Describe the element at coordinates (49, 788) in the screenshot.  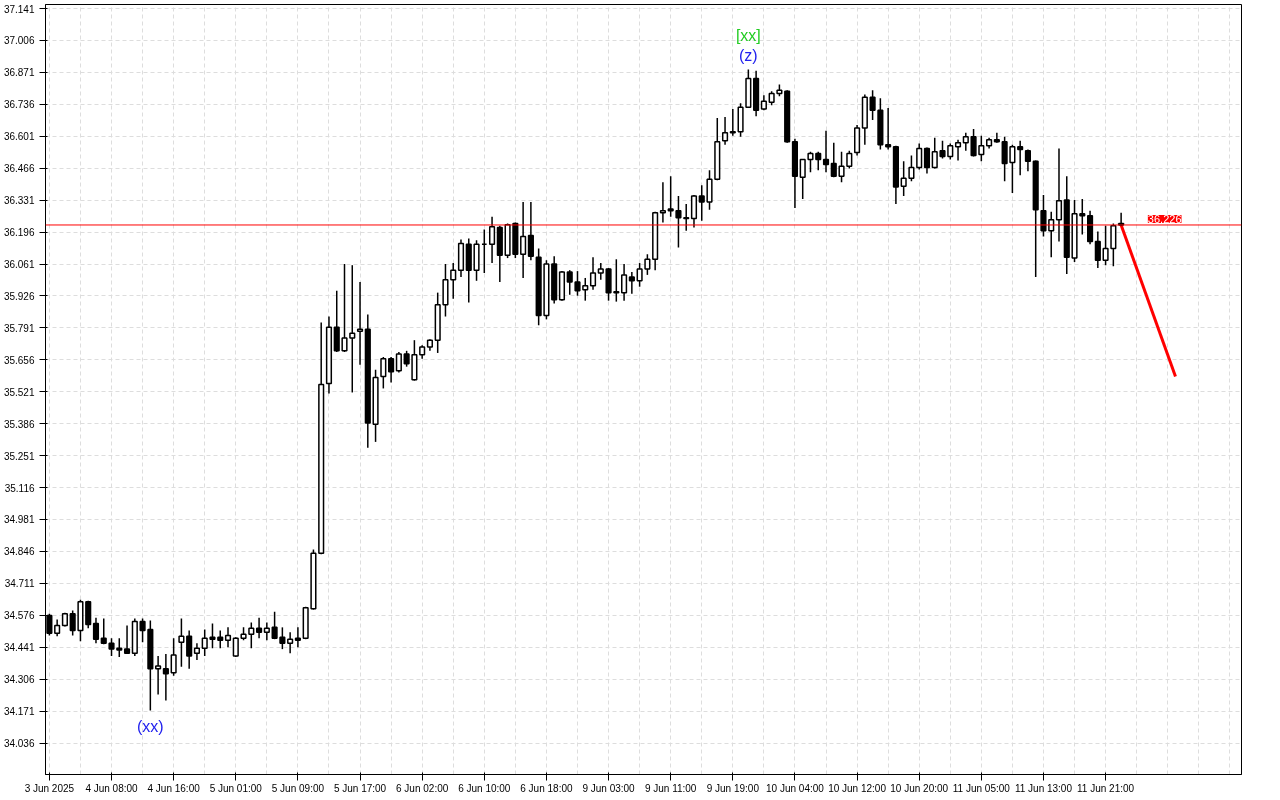
I see `x-tick-label: 3 Jun 2025` at that location.